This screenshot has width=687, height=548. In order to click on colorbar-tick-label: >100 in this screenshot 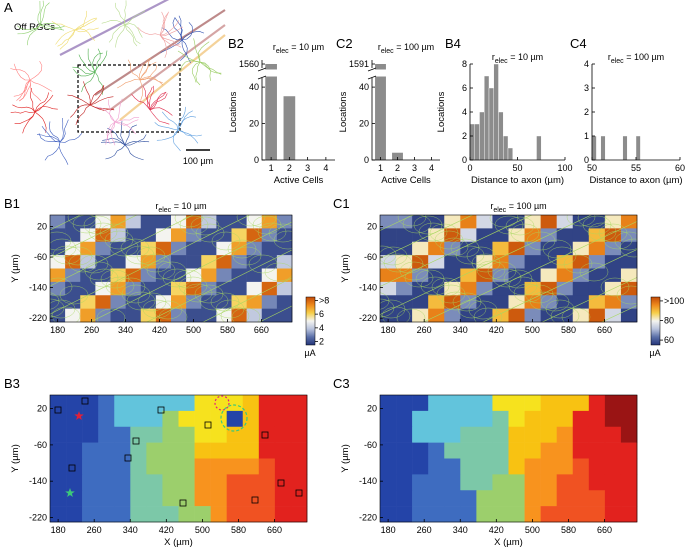, I will do `click(674, 301)`.